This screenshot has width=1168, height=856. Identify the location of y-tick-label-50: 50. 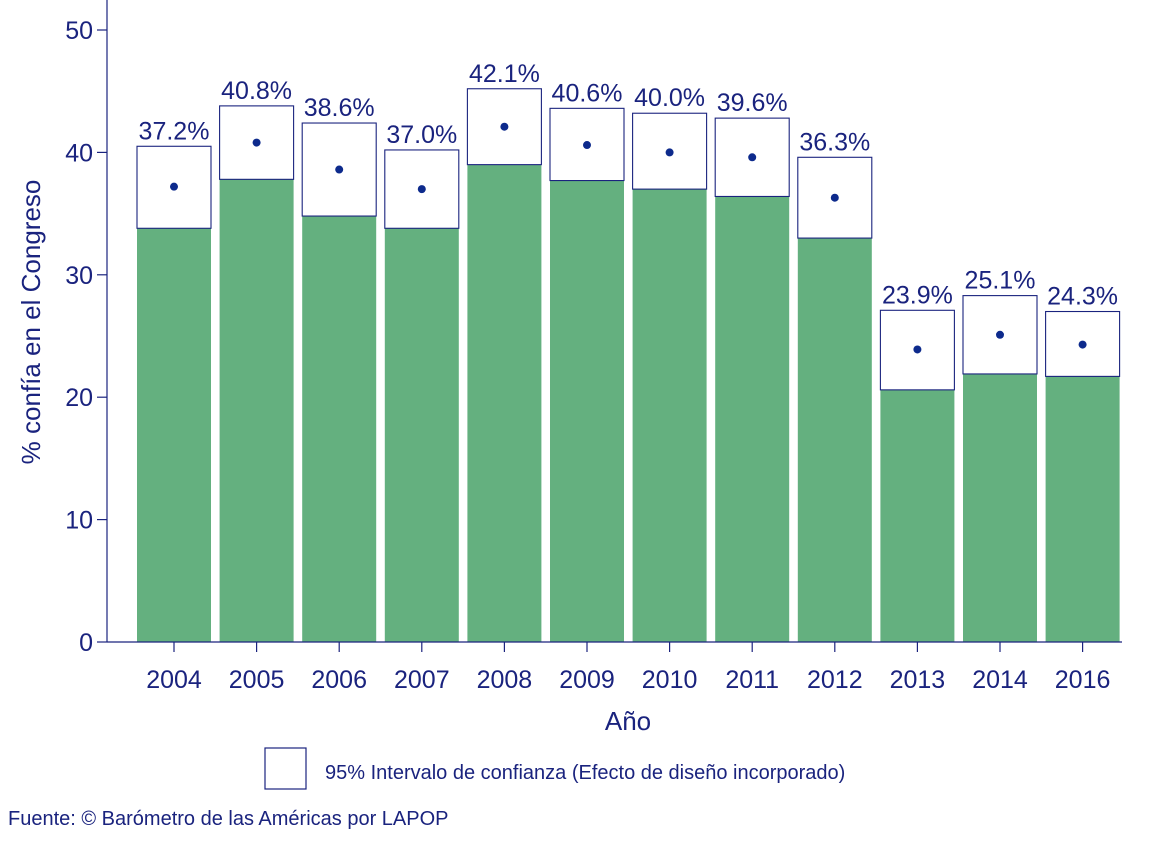
(79, 31).